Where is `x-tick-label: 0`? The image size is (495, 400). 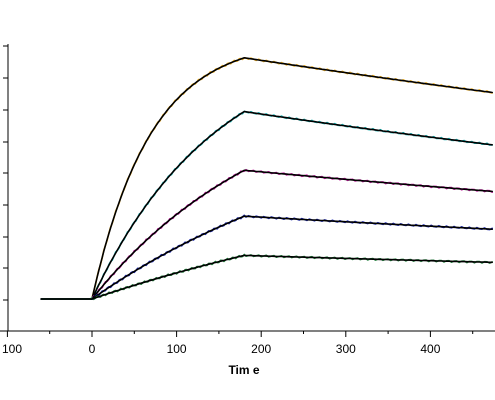
x-tick-label: 0 is located at coordinates (92, 349).